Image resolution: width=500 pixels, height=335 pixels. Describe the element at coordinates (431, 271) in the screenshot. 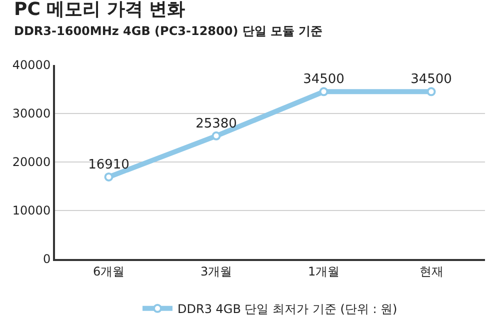

I see `x-tick-label: 현재` at that location.